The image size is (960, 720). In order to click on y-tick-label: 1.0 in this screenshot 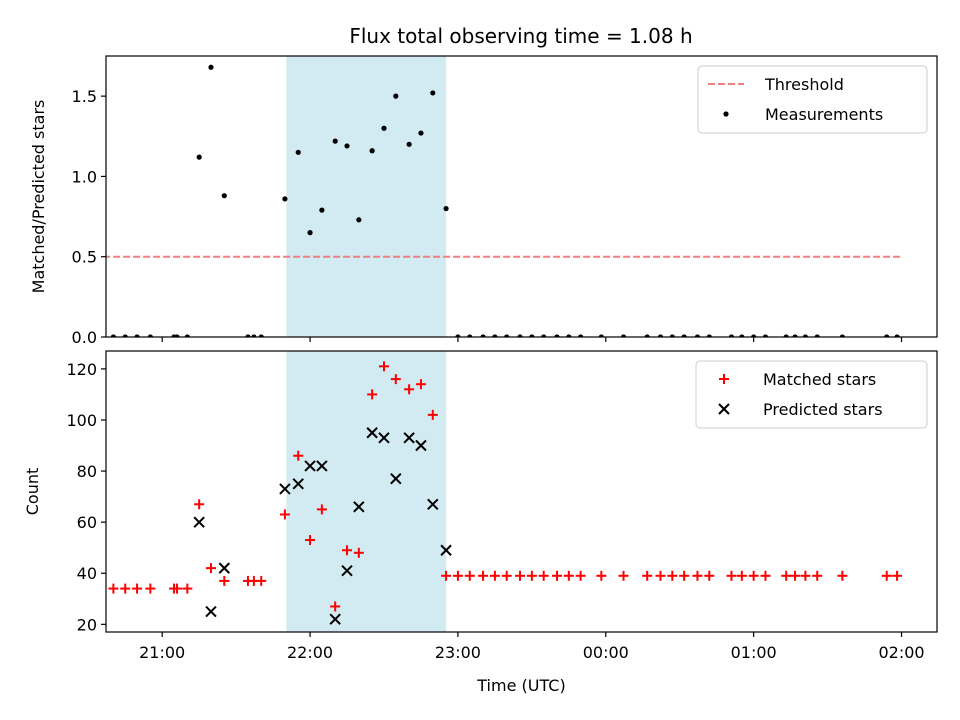, I will do `click(84, 176)`.